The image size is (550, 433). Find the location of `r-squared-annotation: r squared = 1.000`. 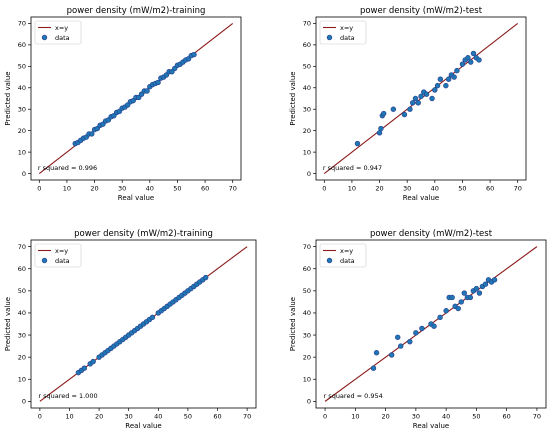

r-squared-annotation: r squared = 1.000 is located at coordinates (67, 396).